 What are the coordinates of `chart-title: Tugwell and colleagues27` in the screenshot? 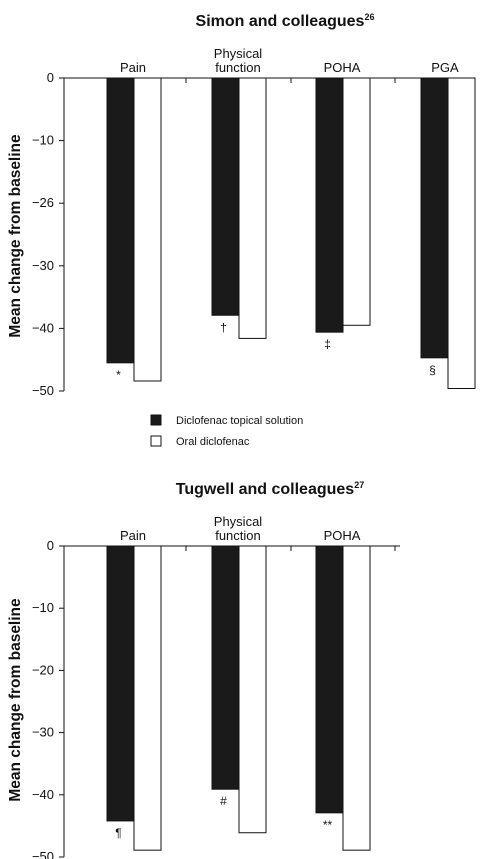 It's located at (270, 489).